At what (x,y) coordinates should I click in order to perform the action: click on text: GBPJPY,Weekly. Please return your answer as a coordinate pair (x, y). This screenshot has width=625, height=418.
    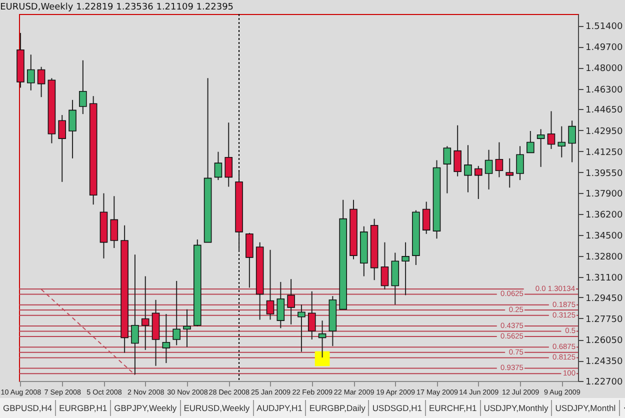
    Looking at the image, I should click on (146, 408).